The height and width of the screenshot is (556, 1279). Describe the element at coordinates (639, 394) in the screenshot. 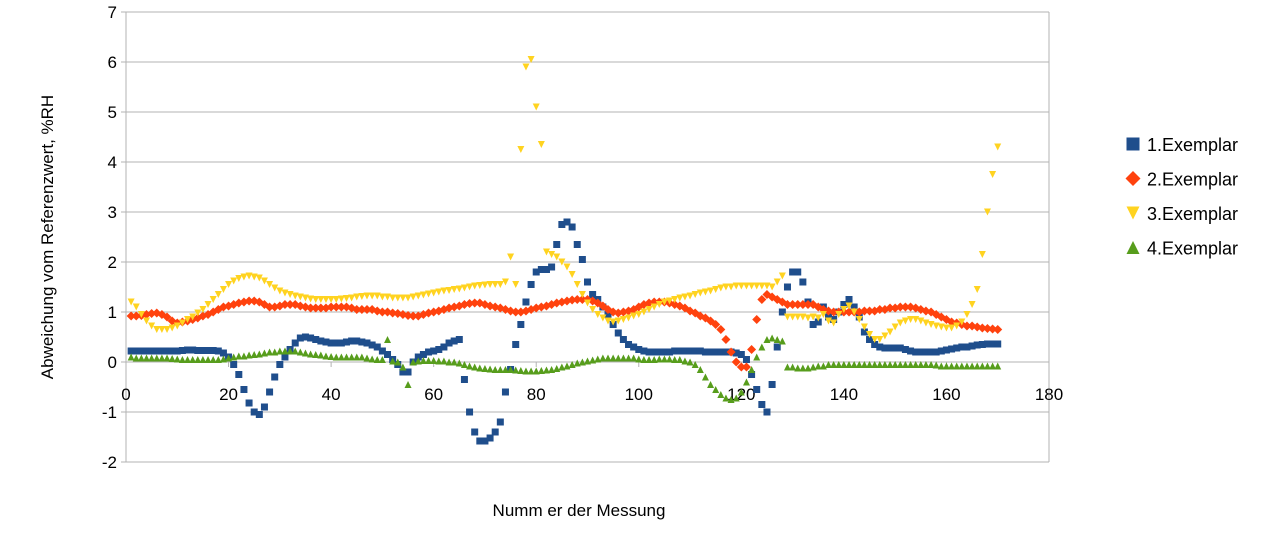

I see `x-tick-label: 100` at that location.